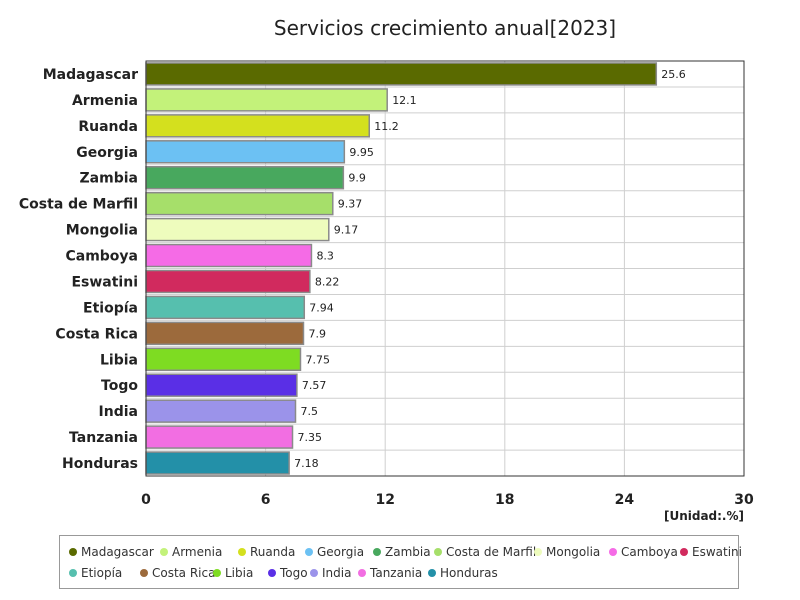 The width and height of the screenshot is (800, 600). I want to click on legend-item: Georgia, so click(334, 552).